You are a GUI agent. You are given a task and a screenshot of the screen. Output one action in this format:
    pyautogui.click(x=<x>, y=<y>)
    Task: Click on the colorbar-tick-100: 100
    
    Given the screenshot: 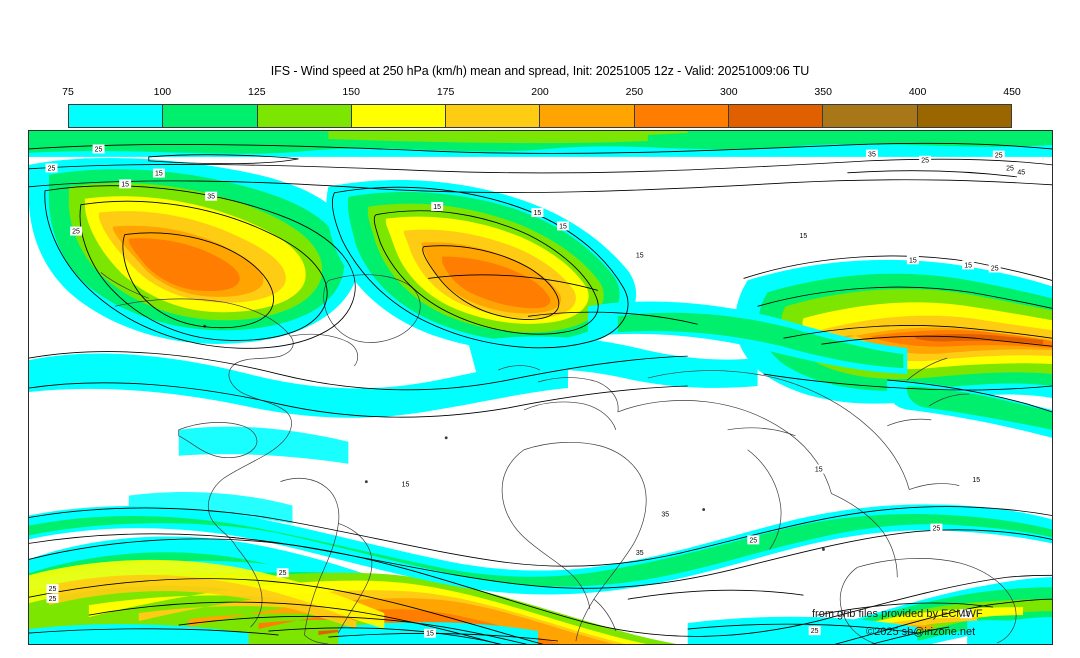 What is the action you would take?
    pyautogui.click(x=162, y=92)
    